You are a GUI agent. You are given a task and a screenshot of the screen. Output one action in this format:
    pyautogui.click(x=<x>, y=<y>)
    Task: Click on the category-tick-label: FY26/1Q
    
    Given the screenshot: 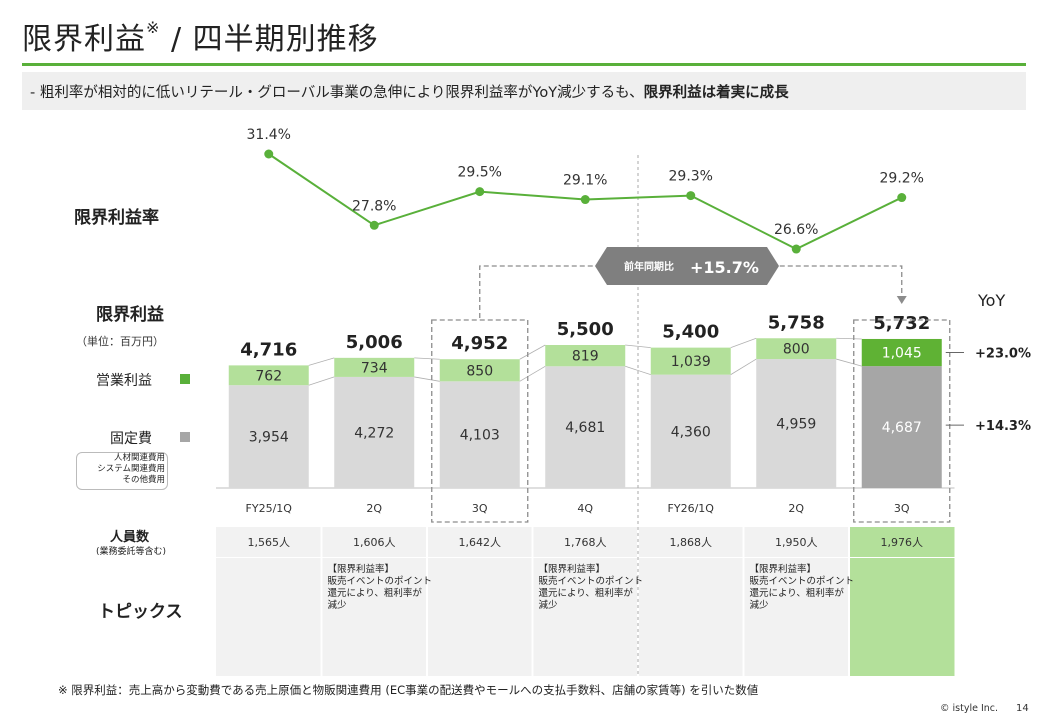 What is the action you would take?
    pyautogui.click(x=691, y=508)
    